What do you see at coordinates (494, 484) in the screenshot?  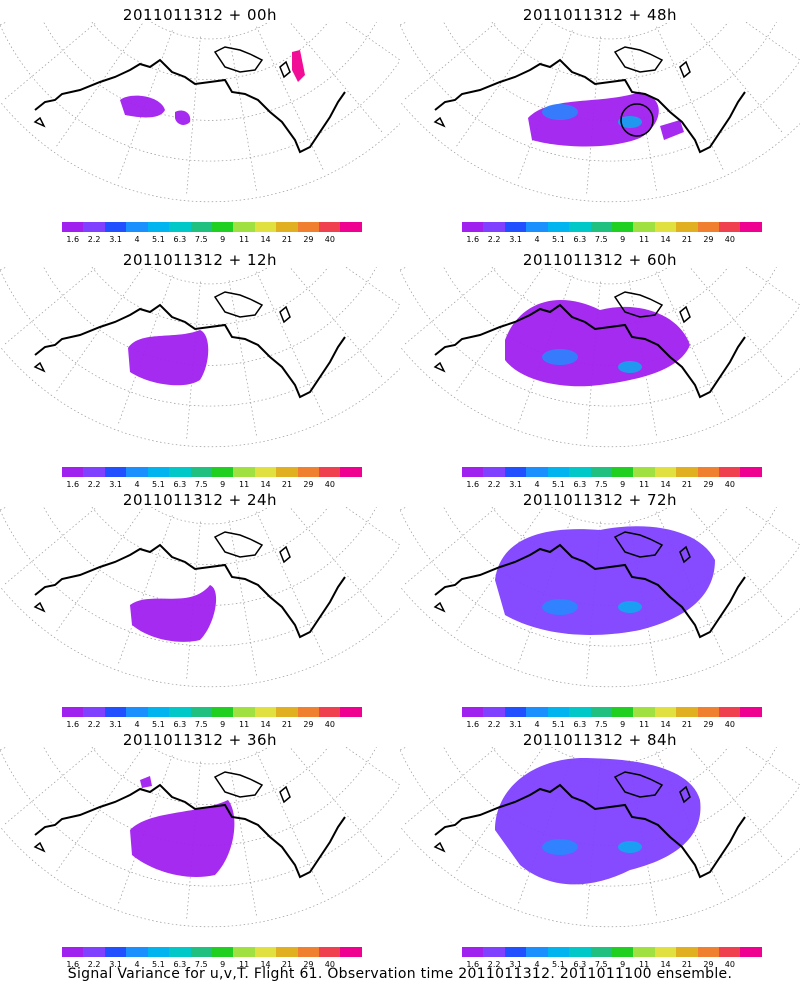 I see `colorbar-tick-label: 2.2` at bounding box center [494, 484].